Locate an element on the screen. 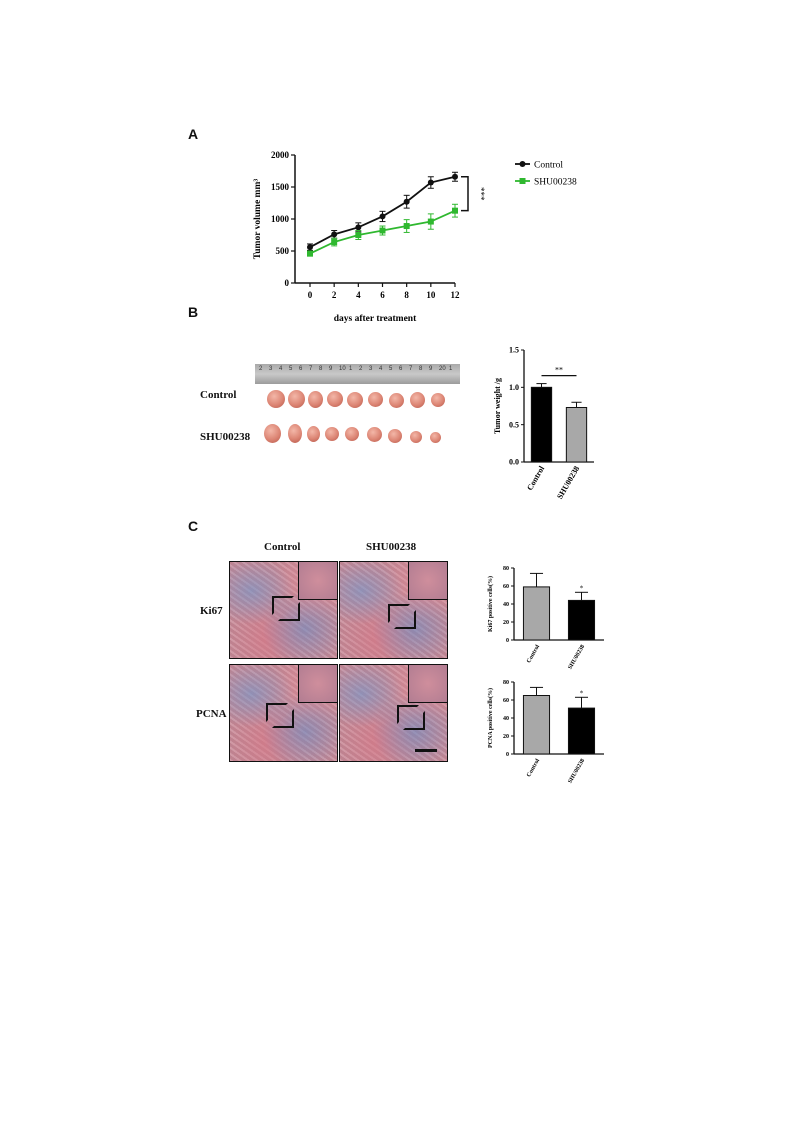 The width and height of the screenshot is (793, 1121). ruler-tick-label: 4 is located at coordinates (381, 369).